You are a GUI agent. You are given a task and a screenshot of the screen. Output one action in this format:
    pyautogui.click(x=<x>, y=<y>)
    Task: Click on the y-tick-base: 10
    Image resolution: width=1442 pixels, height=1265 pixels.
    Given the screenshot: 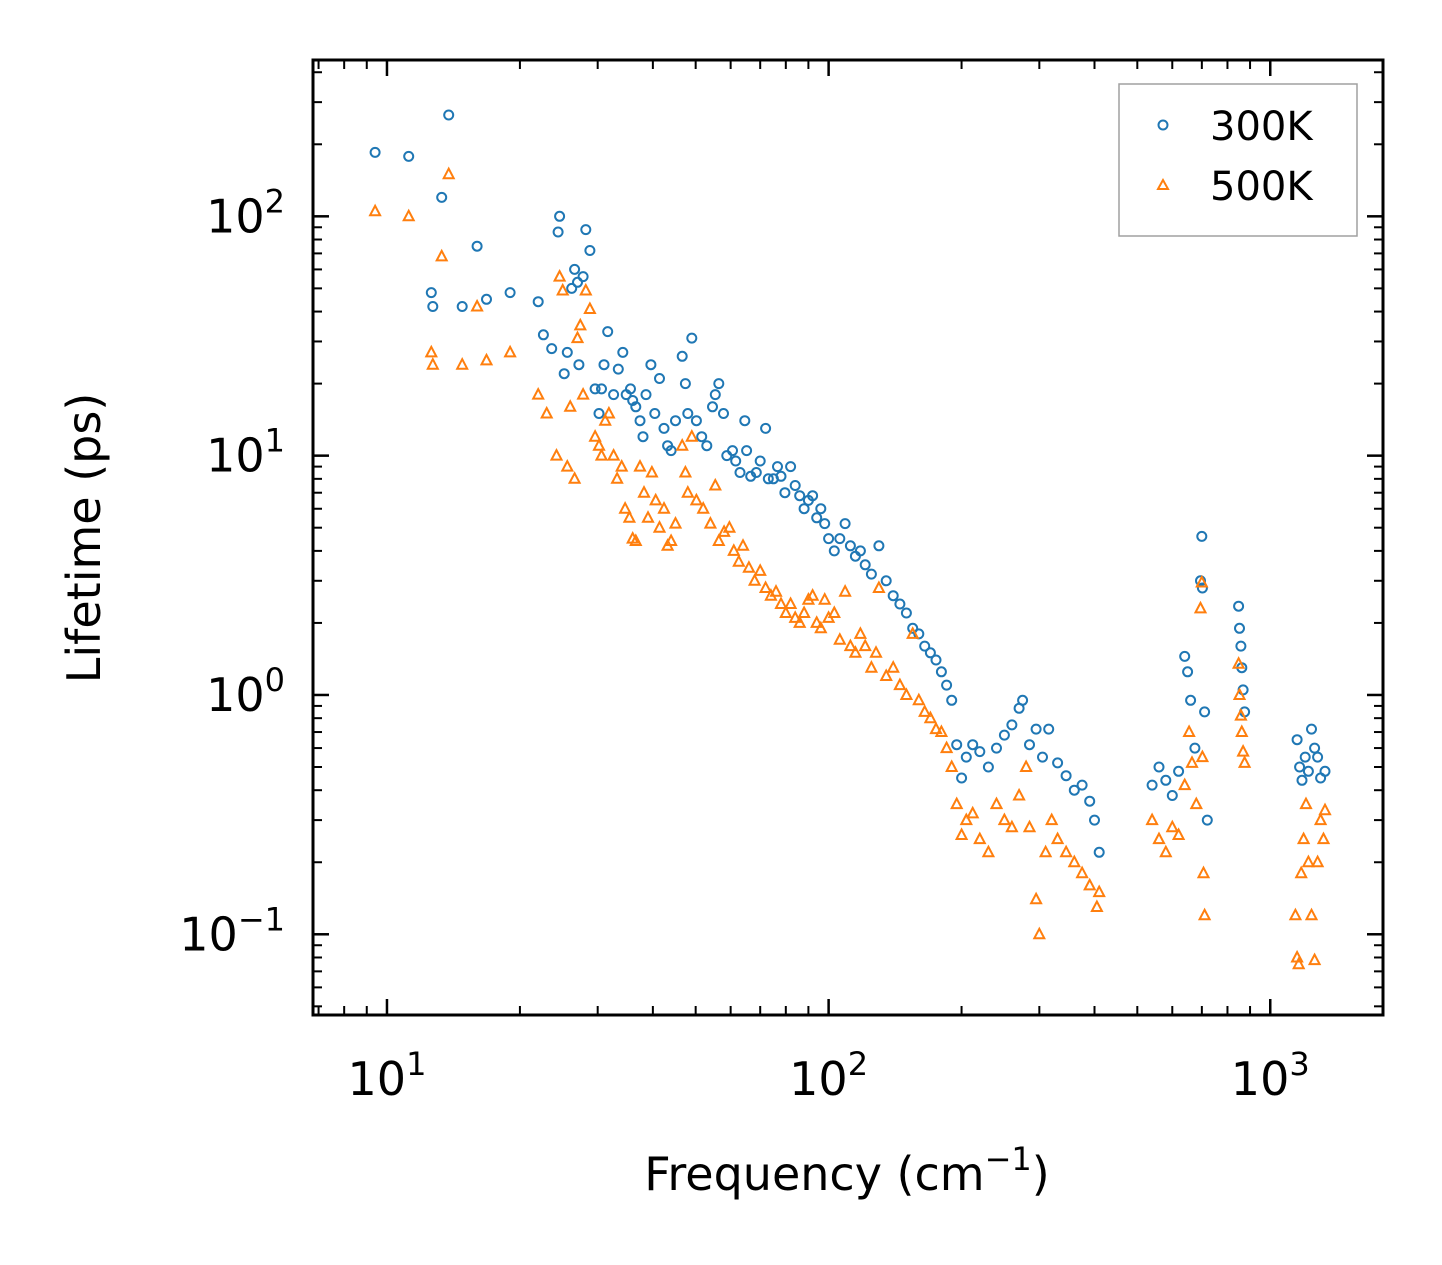 What is the action you would take?
    pyautogui.click(x=208, y=934)
    